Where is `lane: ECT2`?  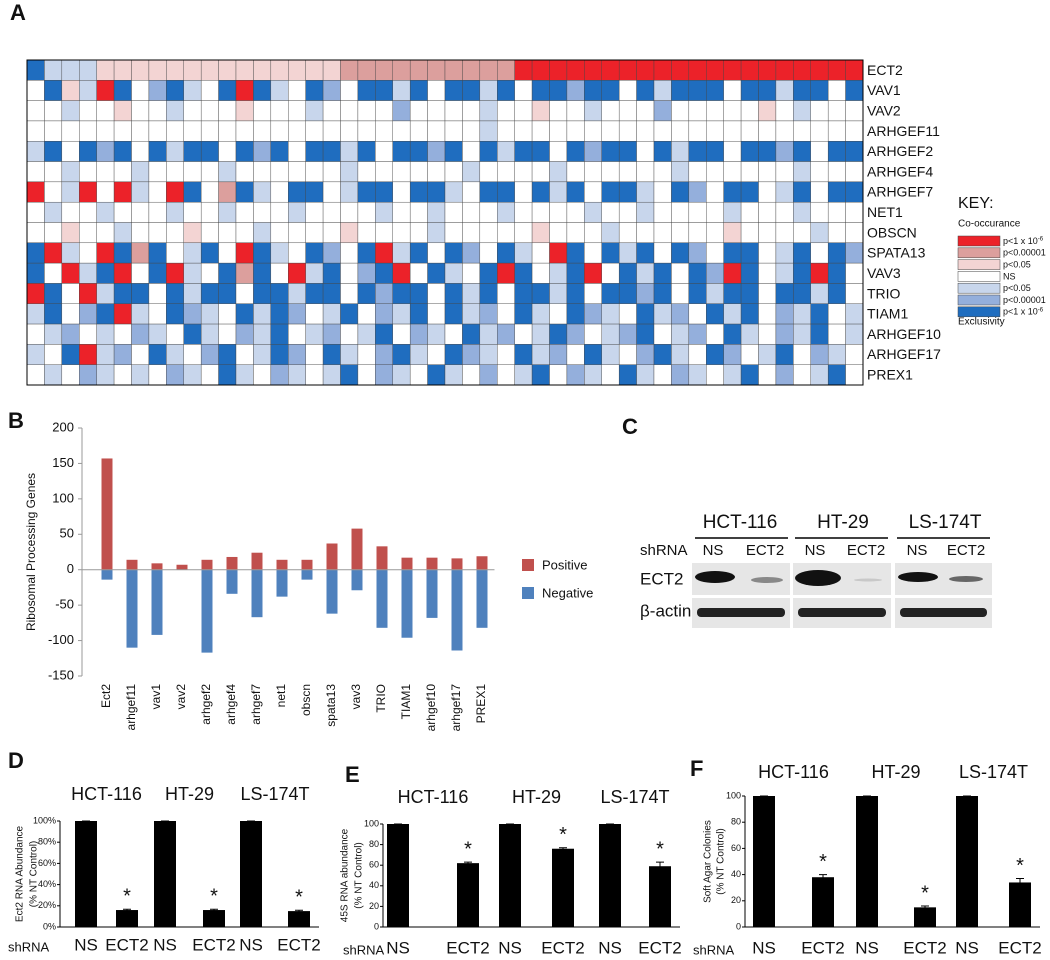
lane: ECT2 is located at coordinates (765, 550).